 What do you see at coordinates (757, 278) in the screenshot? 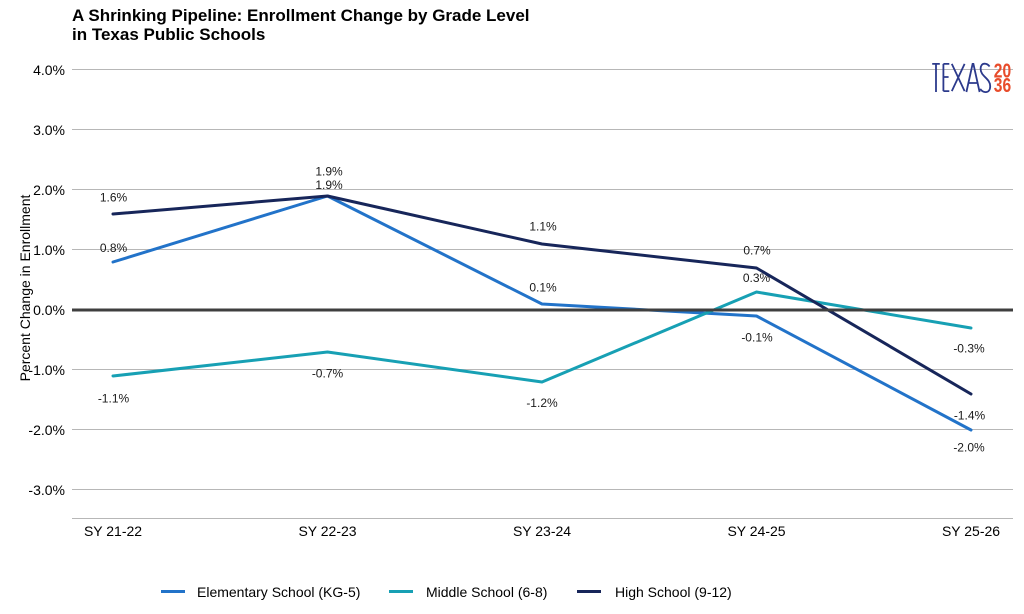
I see `svg-text: 0.3%` at bounding box center [757, 278].